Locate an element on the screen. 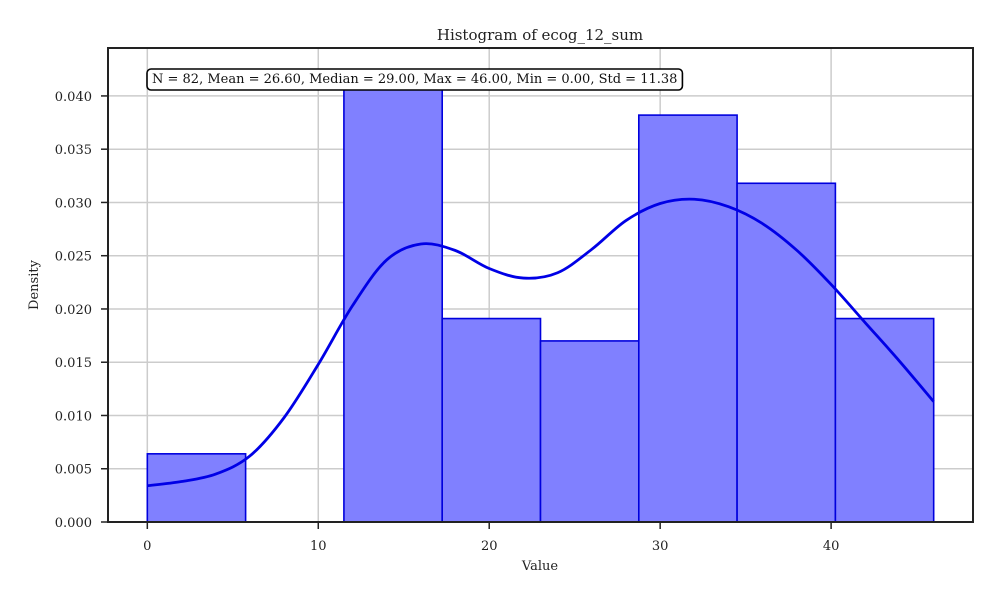  x-axis-label: Value is located at coordinates (539, 566).